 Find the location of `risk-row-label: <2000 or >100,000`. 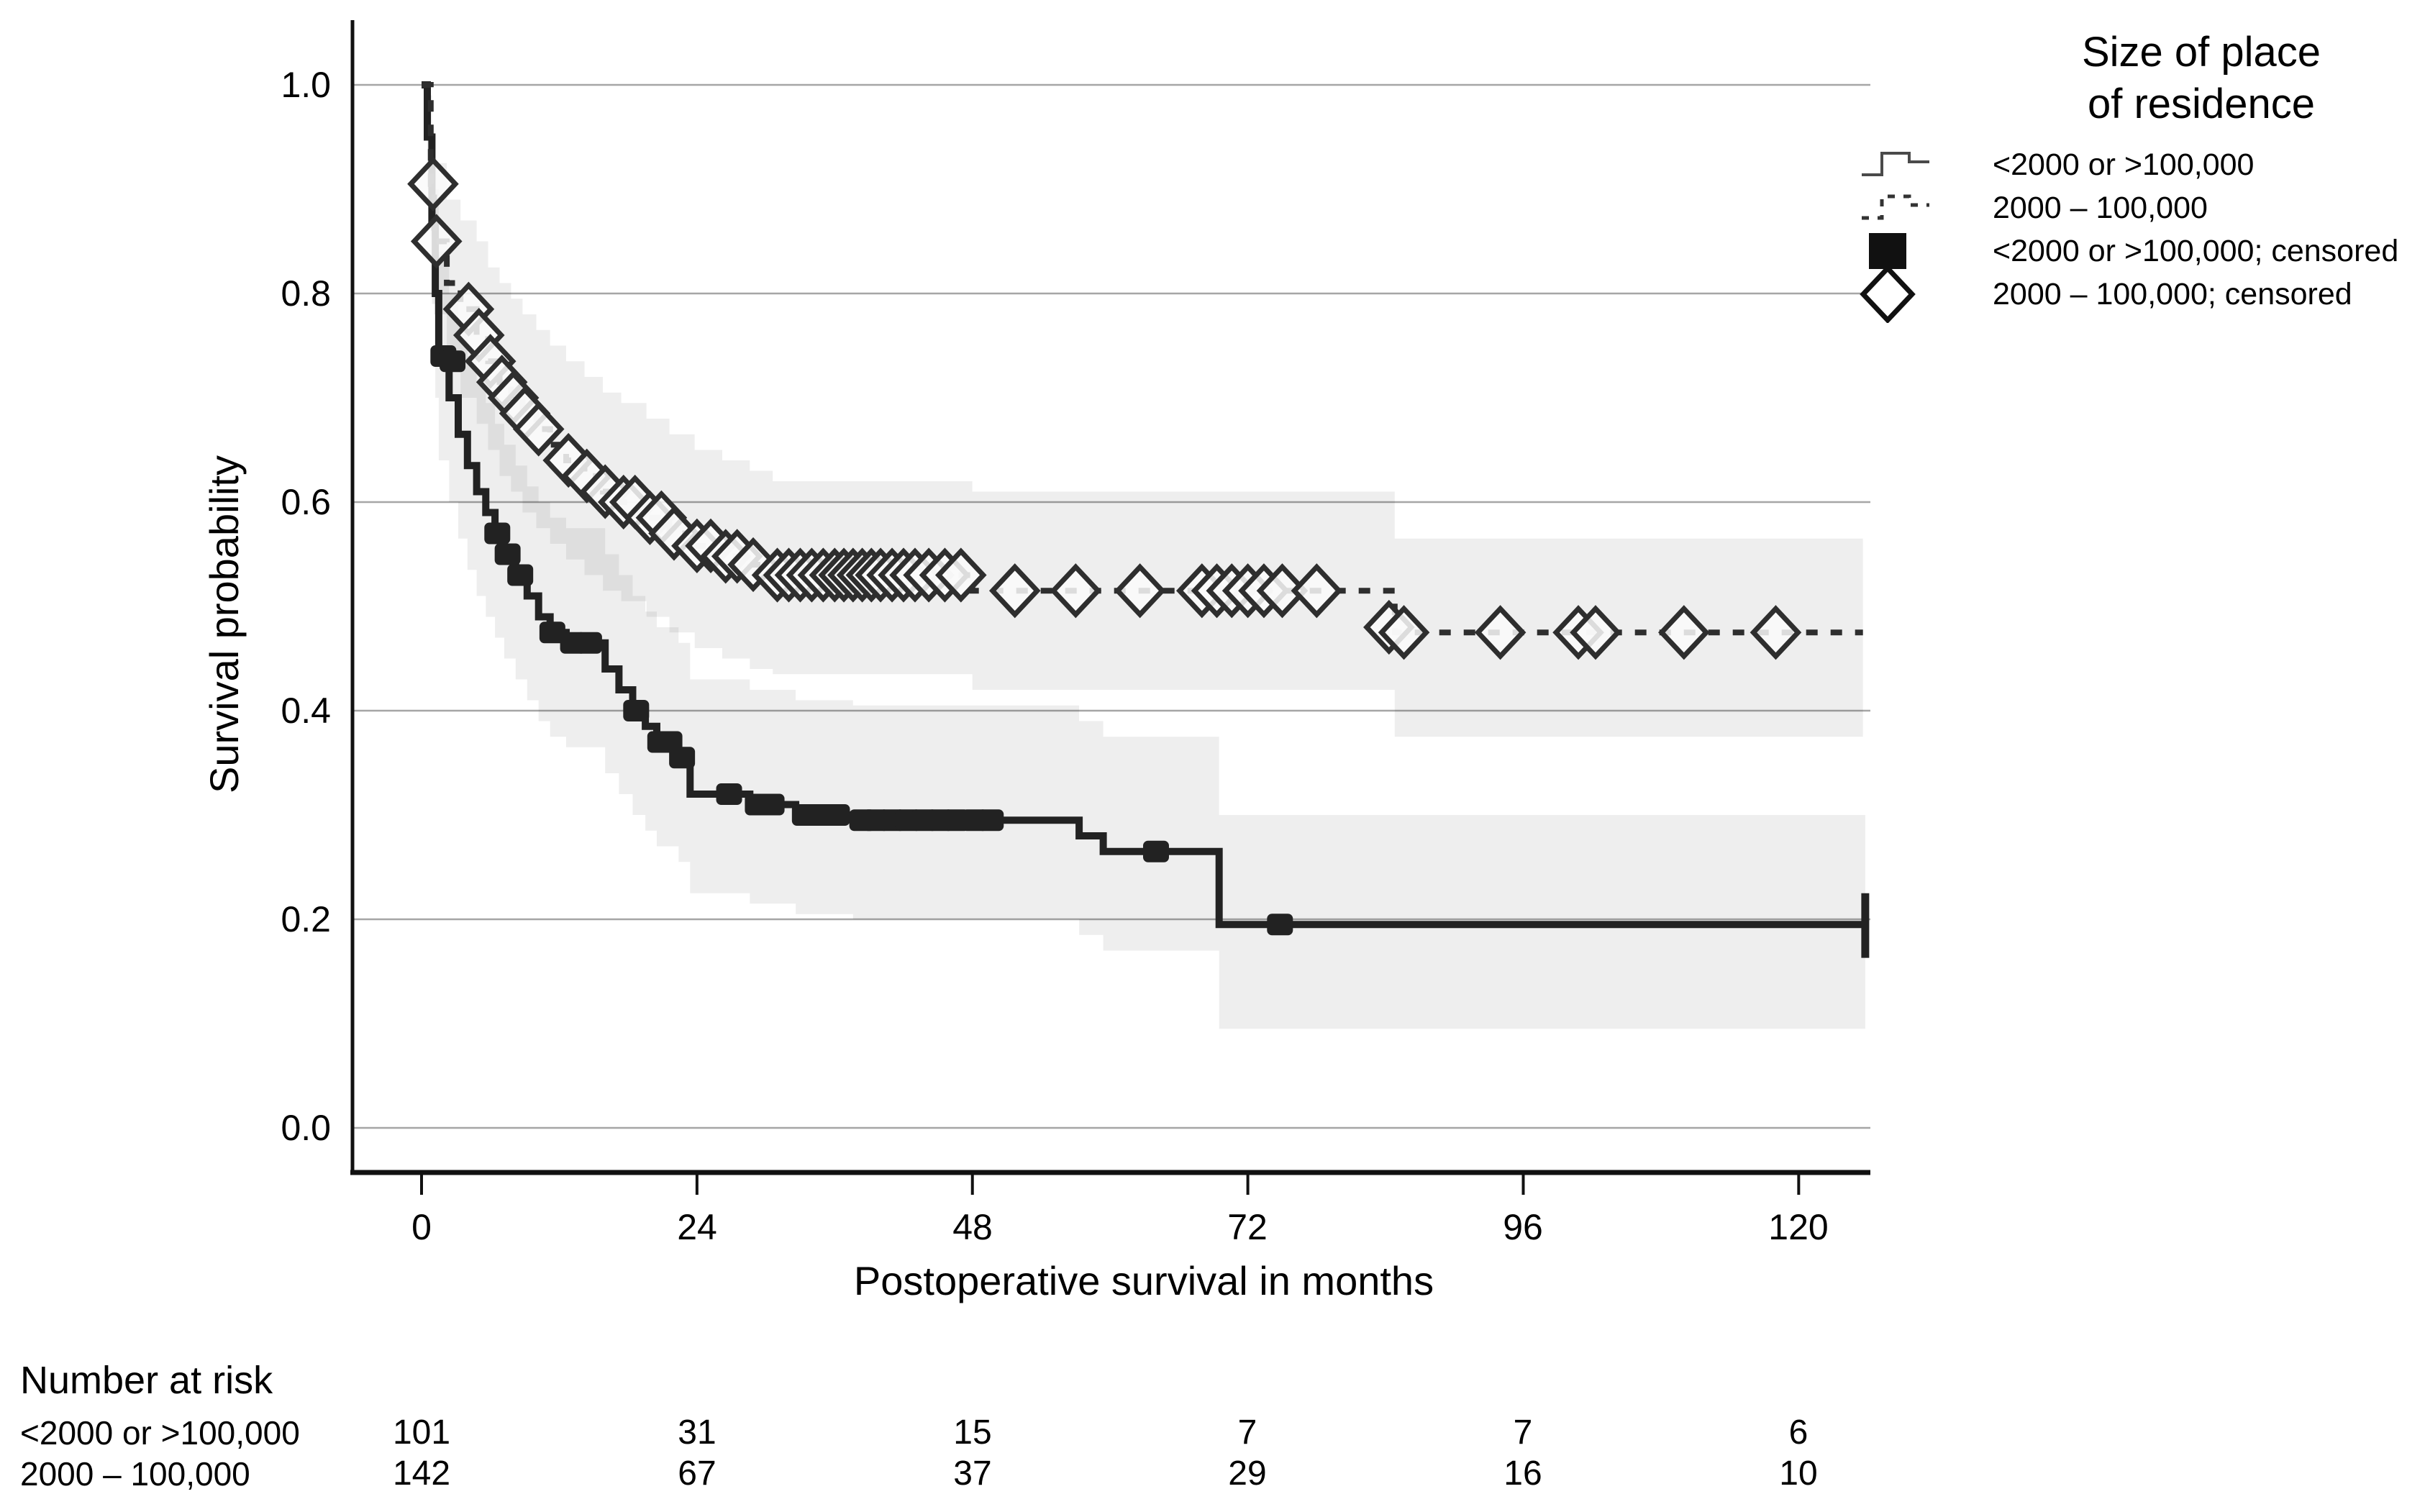

risk-row-label: <2000 or >100,000 is located at coordinates (160, 1433).